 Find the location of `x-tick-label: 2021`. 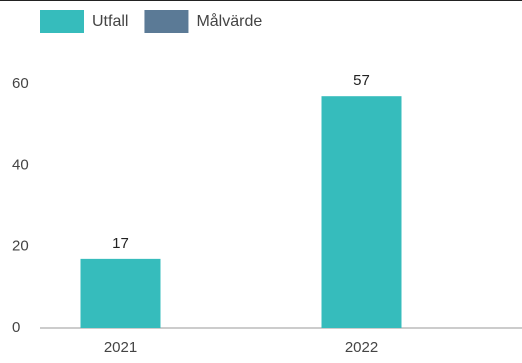

x-tick-label: 2021 is located at coordinates (120, 347).